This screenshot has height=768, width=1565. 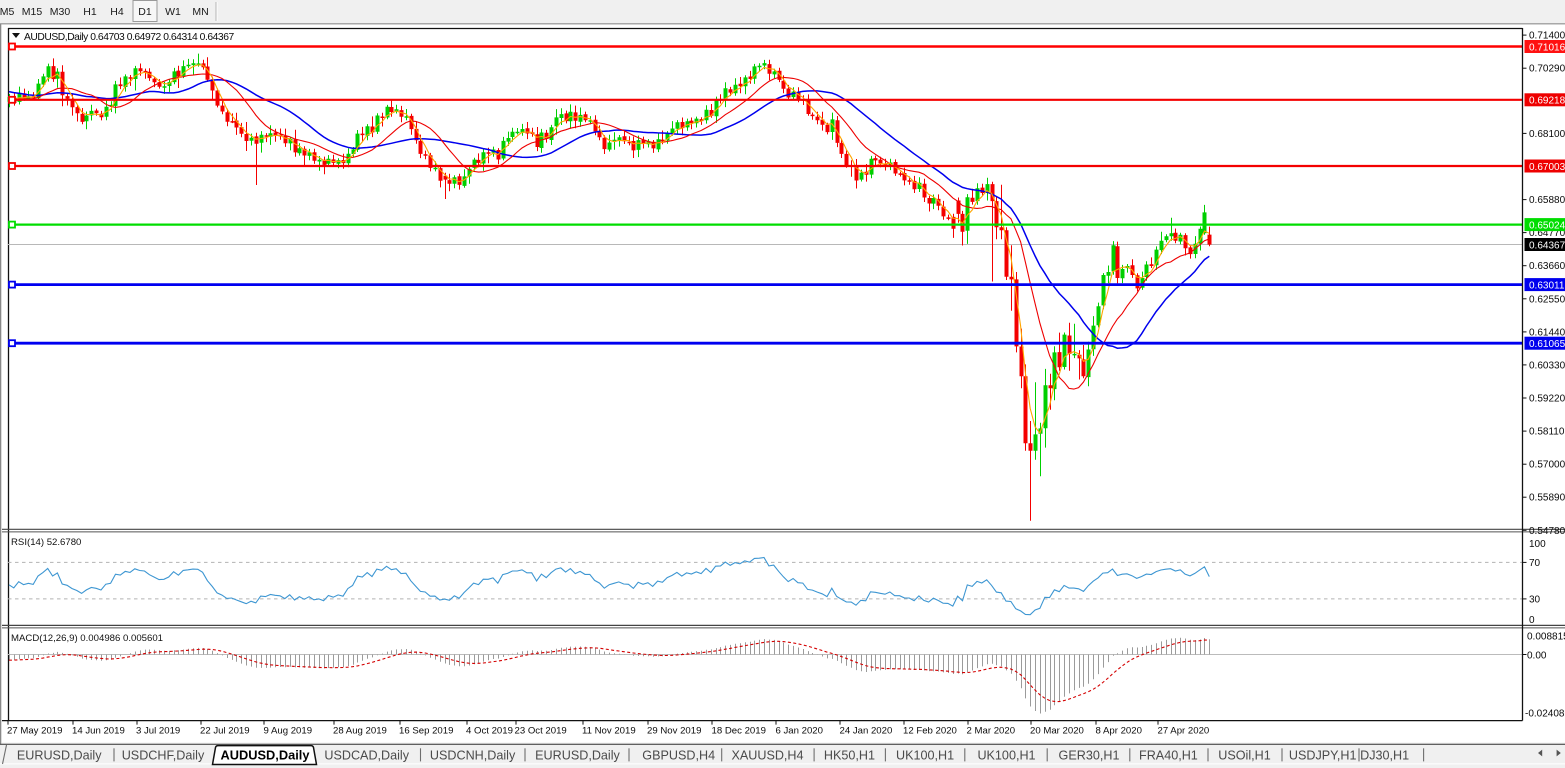 What do you see at coordinates (366, 755) in the screenshot?
I see `svg-text: USDCAD,Daily` at bounding box center [366, 755].